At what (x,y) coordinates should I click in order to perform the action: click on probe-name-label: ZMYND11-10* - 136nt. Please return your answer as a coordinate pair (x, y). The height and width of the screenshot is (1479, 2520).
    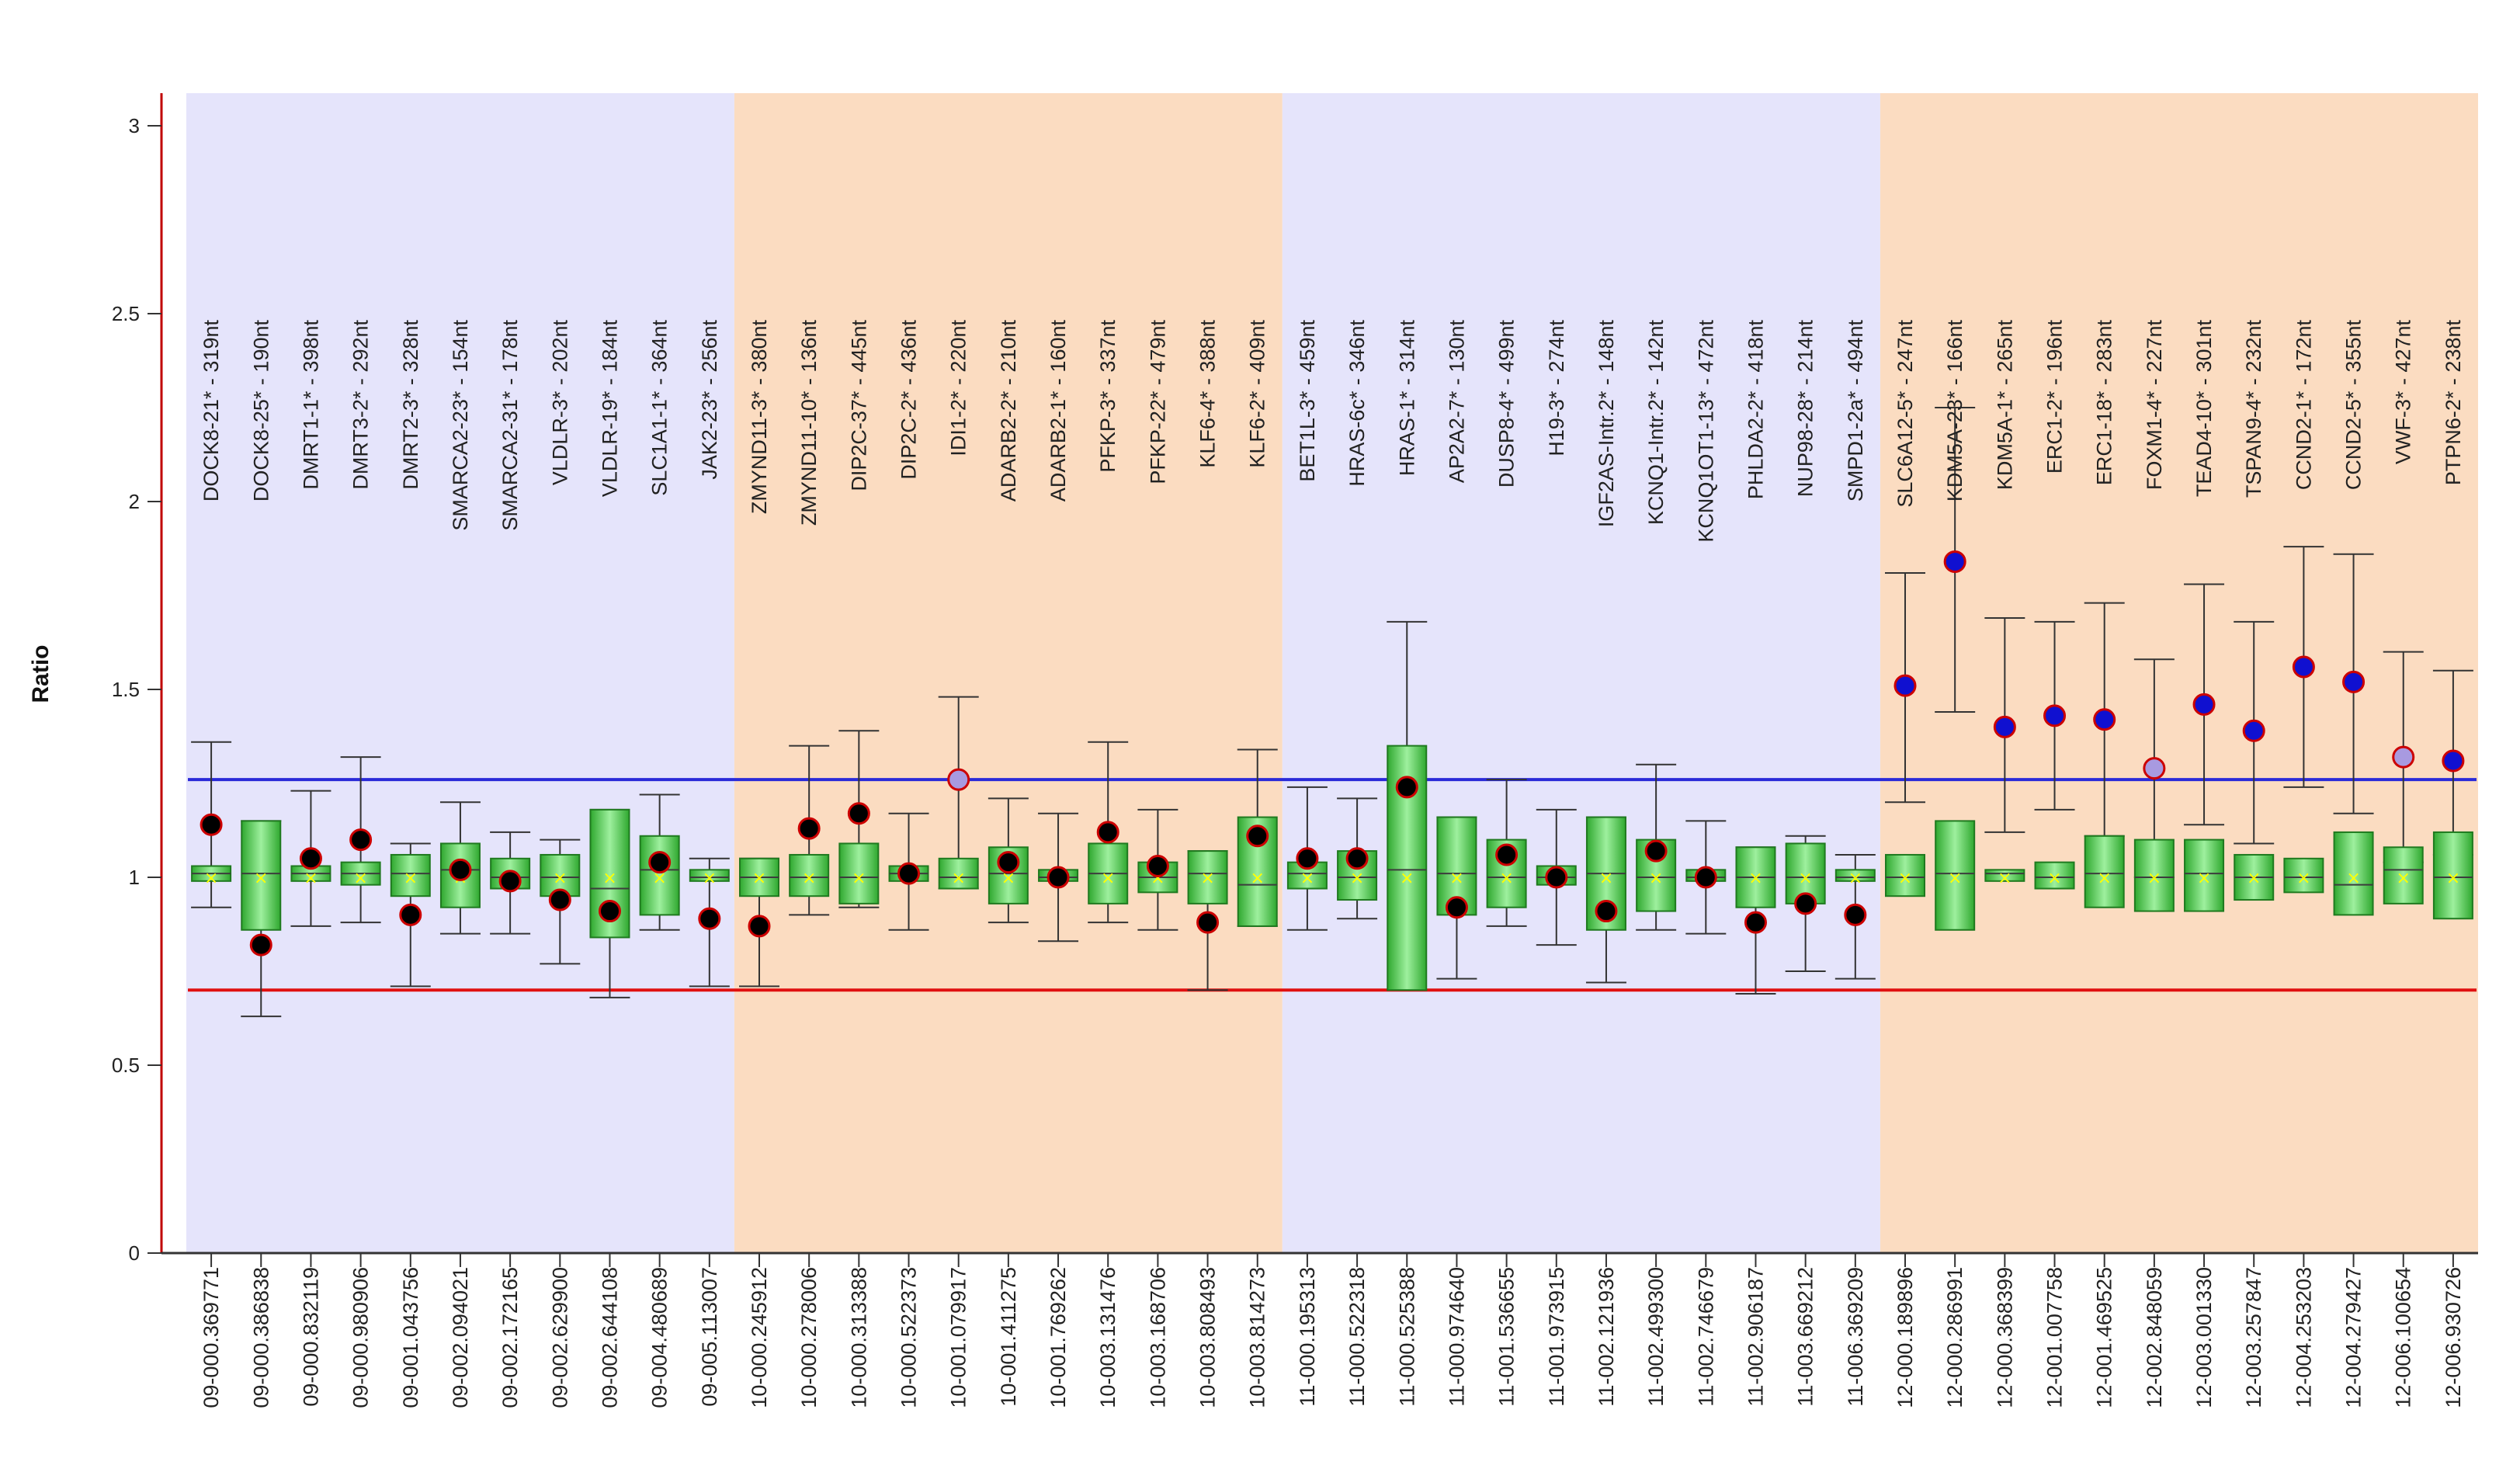
    Looking at the image, I should click on (809, 423).